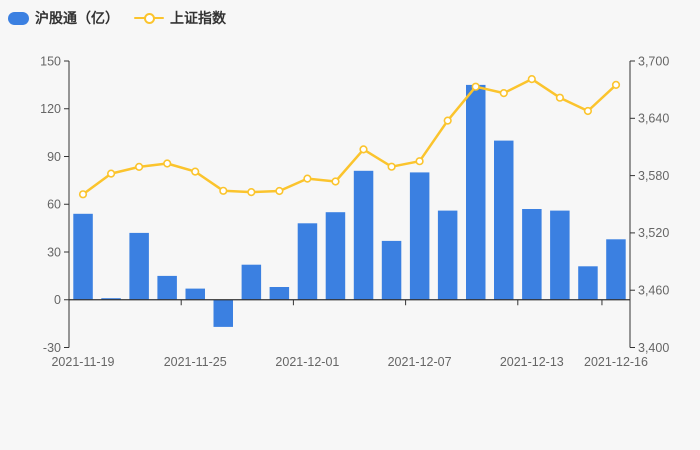 The height and width of the screenshot is (450, 700). What do you see at coordinates (653, 291) in the screenshot?
I see `right-axis-tick-label: 3,460` at bounding box center [653, 291].